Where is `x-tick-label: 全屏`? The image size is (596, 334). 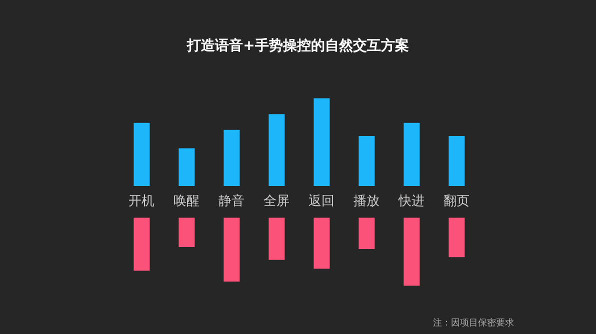 x-tick-label: 全屏 is located at coordinates (277, 201).